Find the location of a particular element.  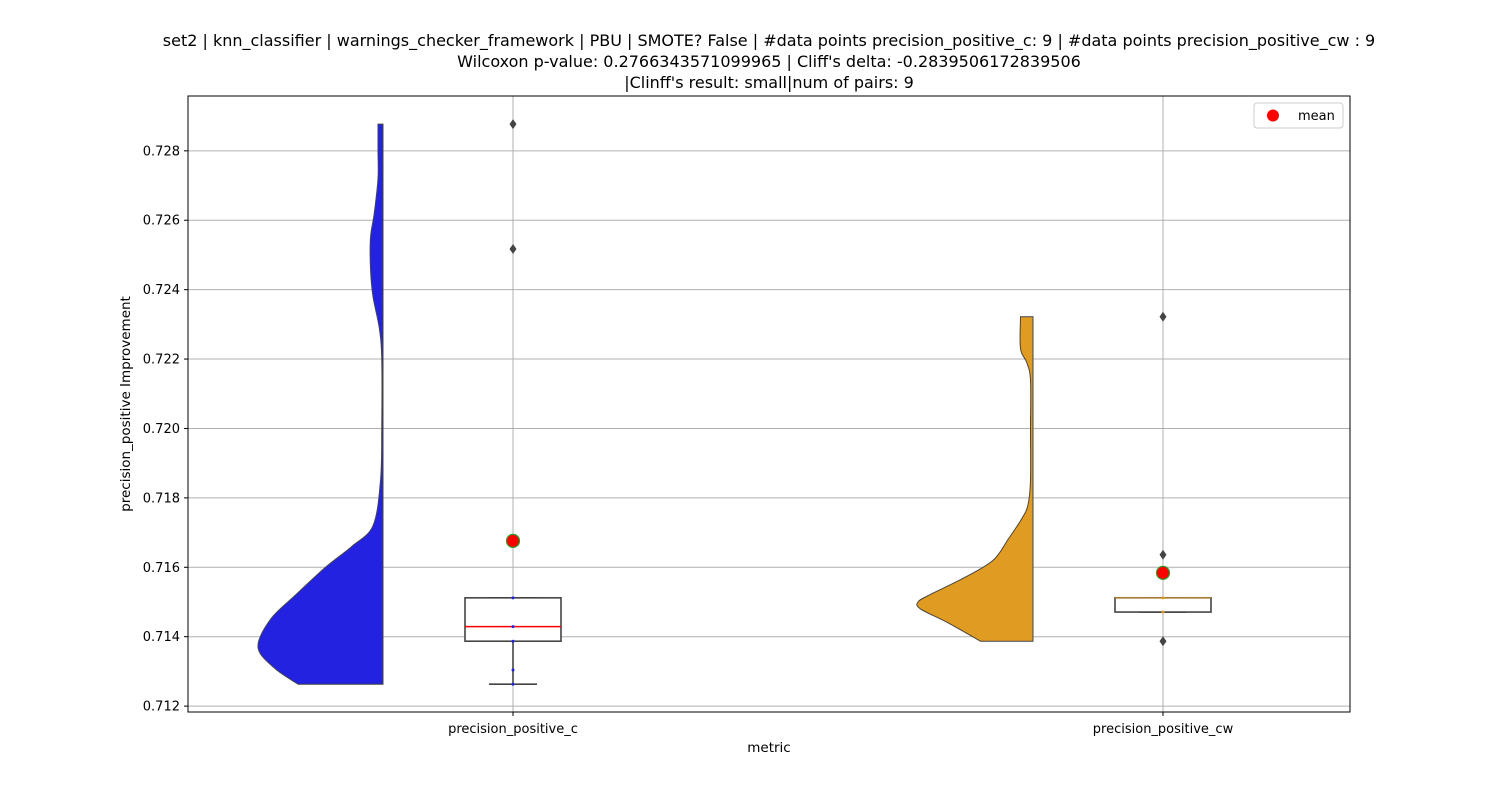

x-axis-label: metric is located at coordinates (768, 748).